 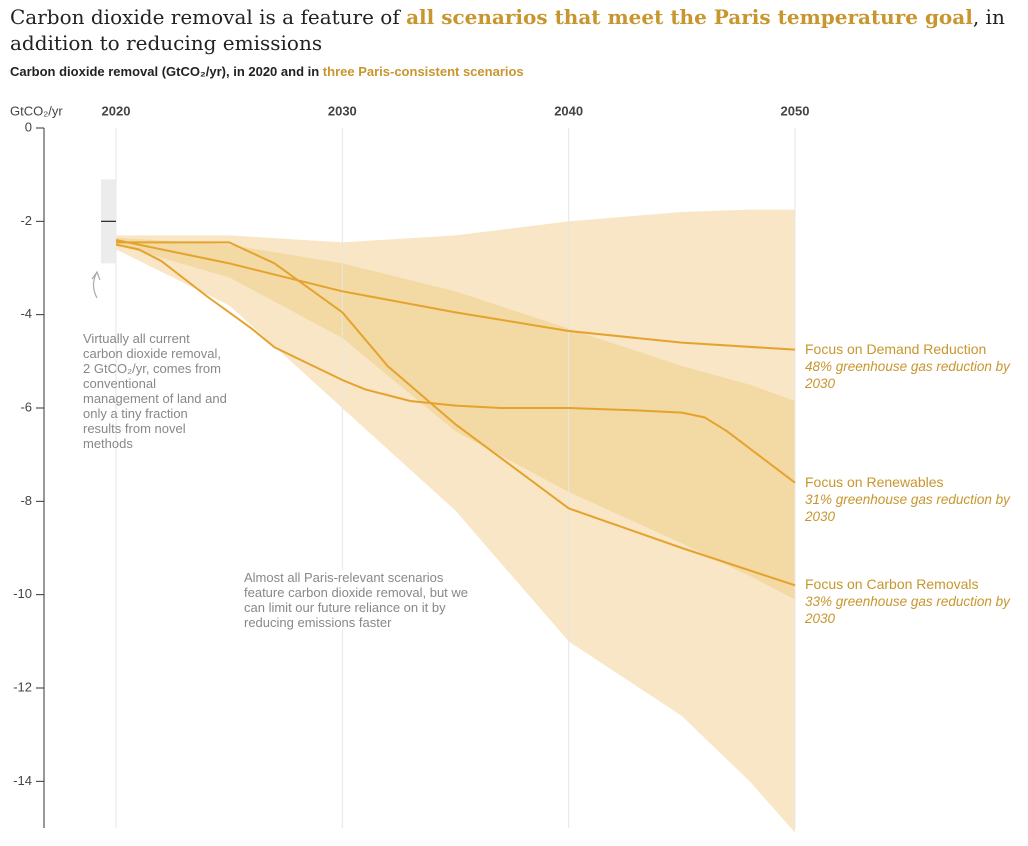 I want to click on annotation-arrow, so click(x=96, y=284).